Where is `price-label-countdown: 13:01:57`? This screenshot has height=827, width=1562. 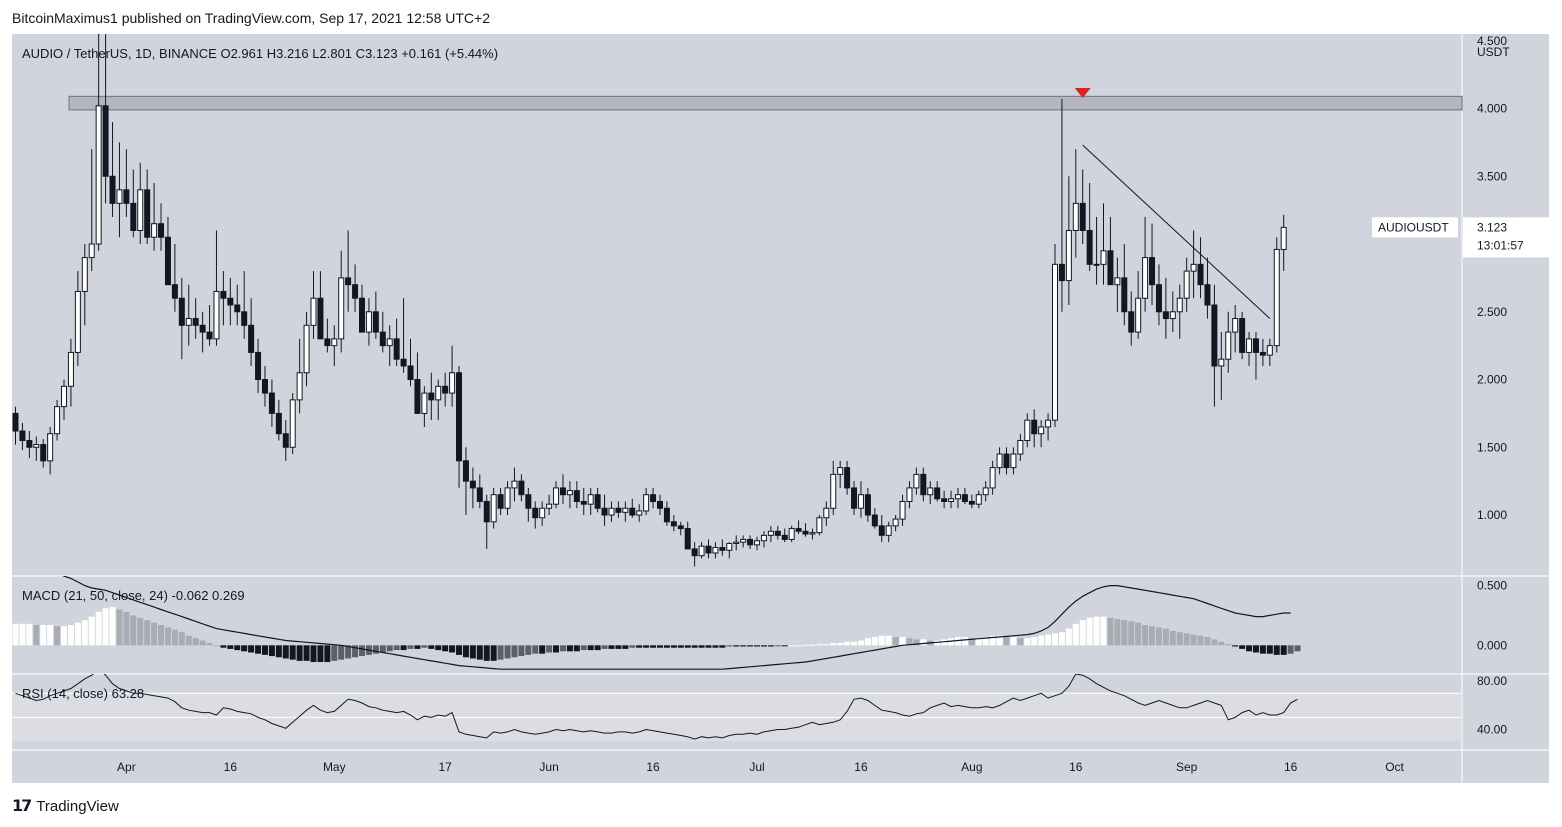
price-label-countdown: 13:01:57 is located at coordinates (1500, 245).